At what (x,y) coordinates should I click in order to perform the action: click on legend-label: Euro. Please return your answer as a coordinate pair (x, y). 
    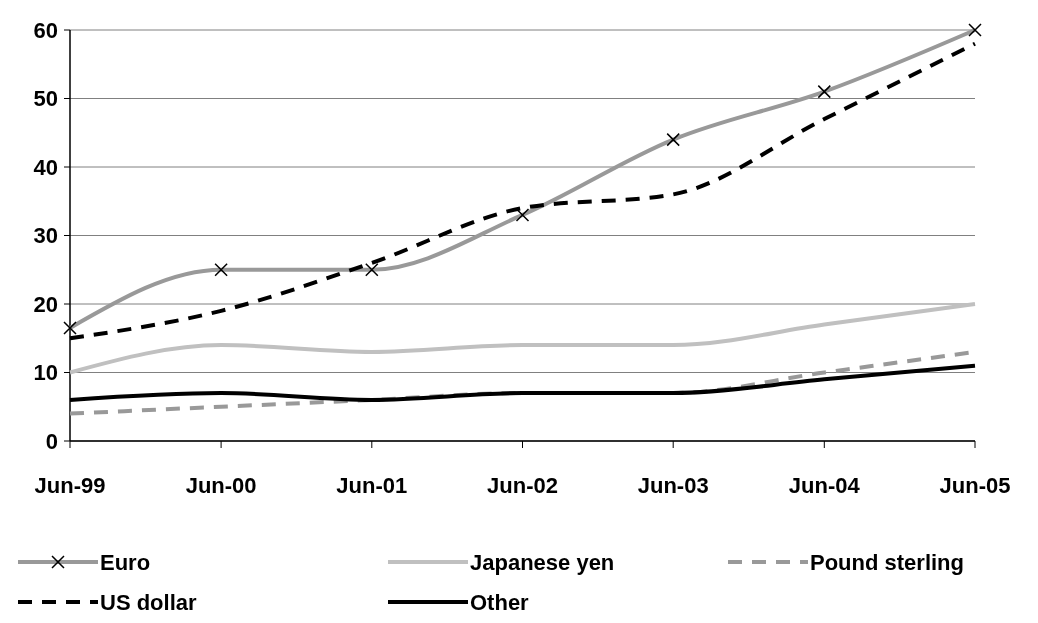
    Looking at the image, I should click on (125, 562).